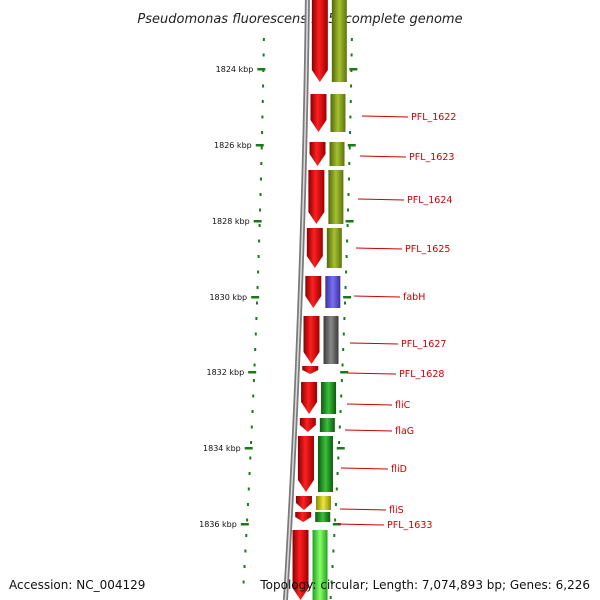 The width and height of the screenshot is (600, 600). Describe the element at coordinates (77, 585) in the screenshot. I see `accession-text: Accession: NC_004129` at that location.